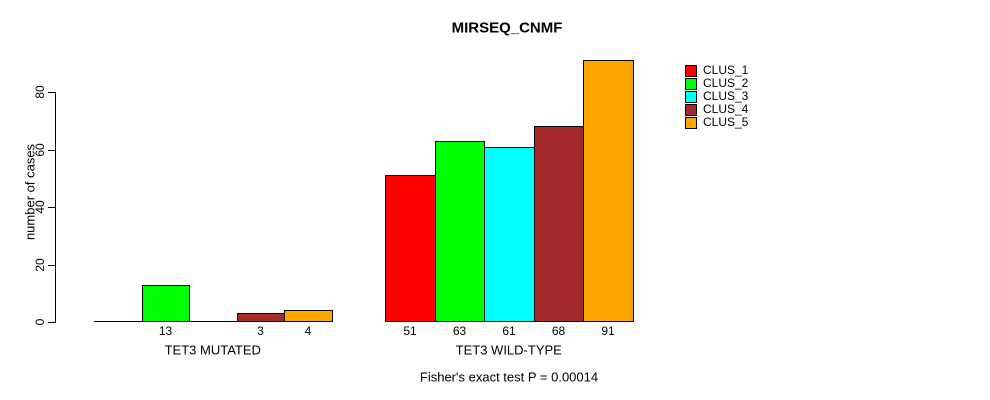  What do you see at coordinates (726, 109) in the screenshot?
I see `legend-label: CLUS_4` at bounding box center [726, 109].